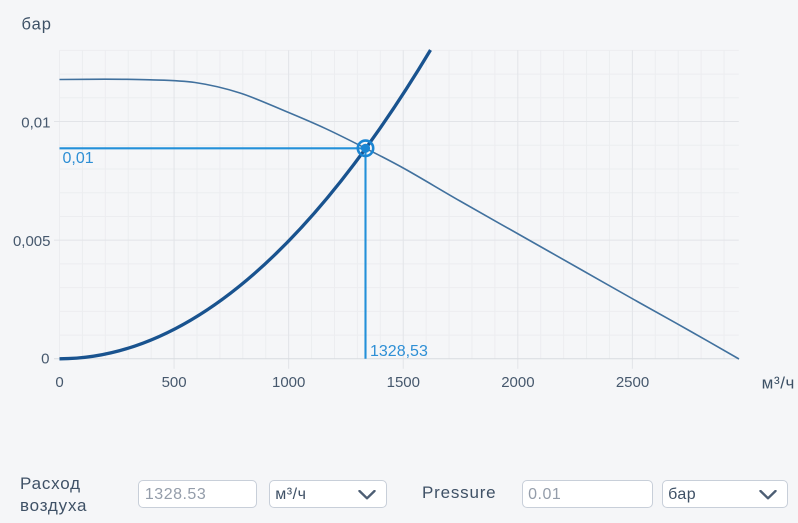  Describe the element at coordinates (288, 382) in the screenshot. I see `svg-text: 1000` at that location.